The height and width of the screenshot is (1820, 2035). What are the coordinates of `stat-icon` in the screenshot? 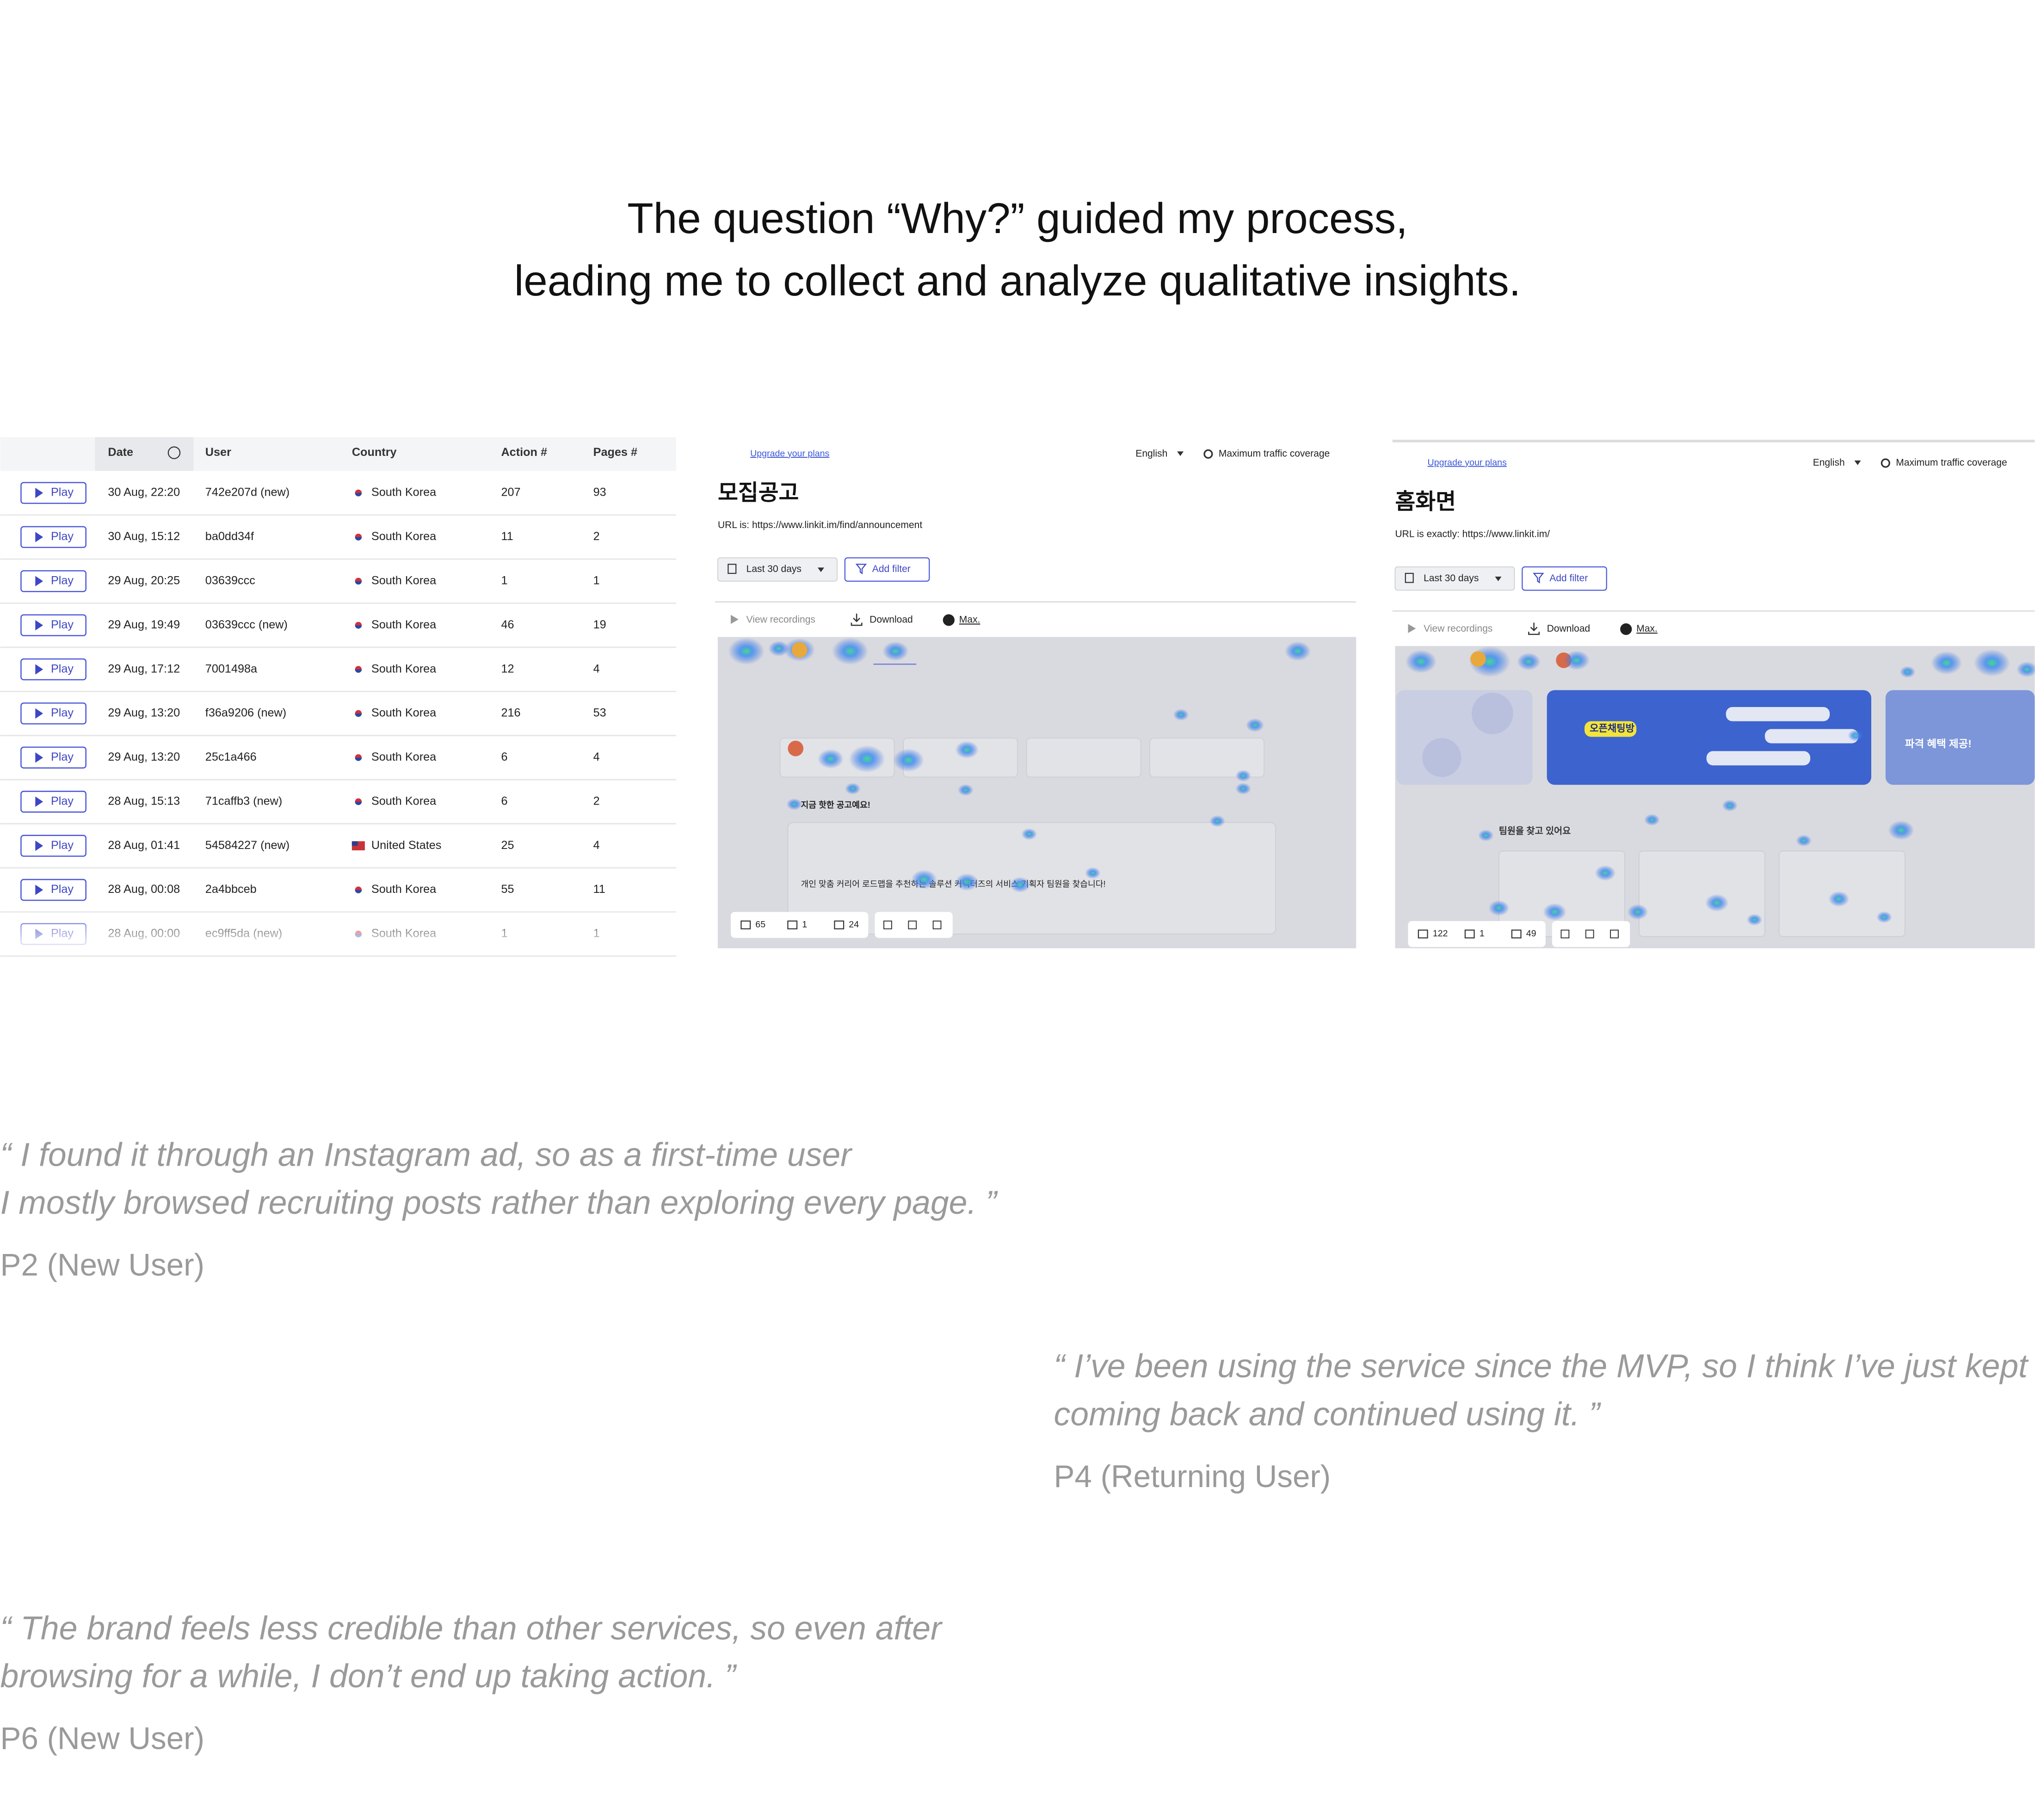 It's located at (1517, 934).